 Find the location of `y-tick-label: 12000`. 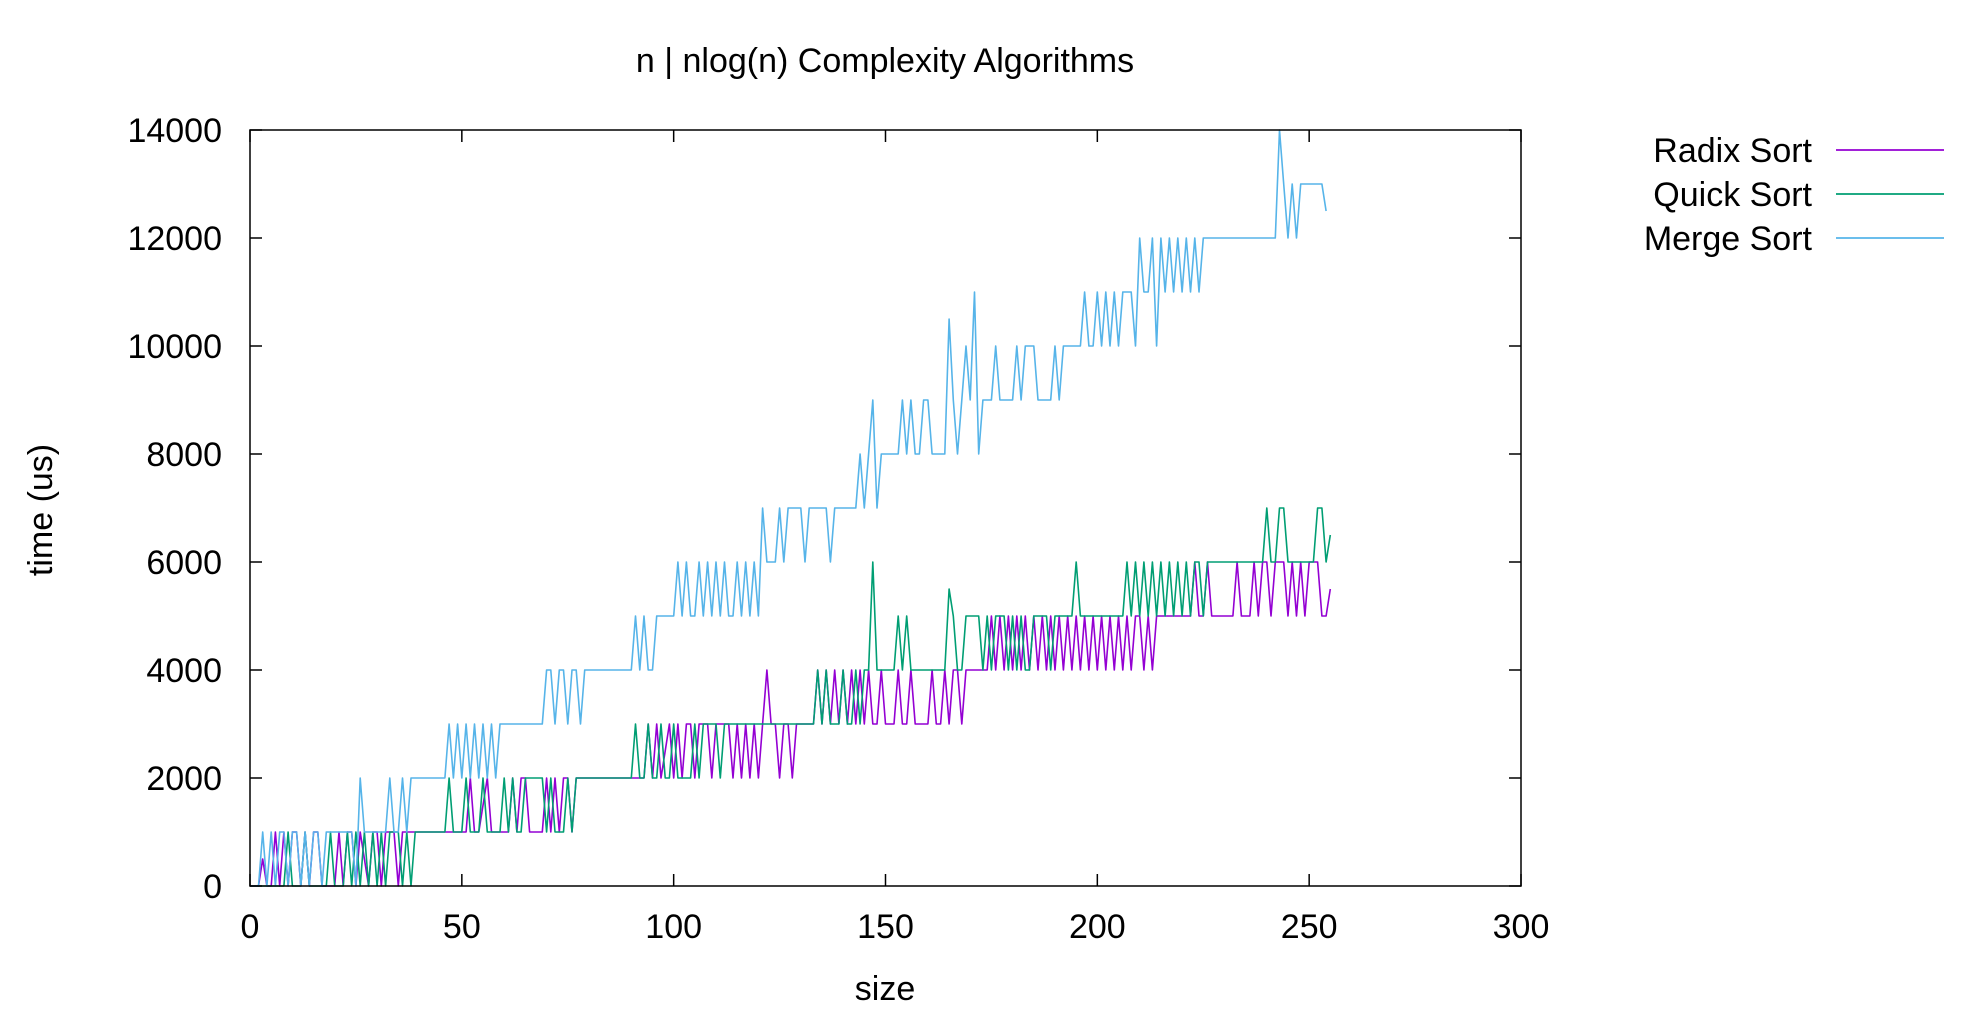

y-tick-label: 12000 is located at coordinates (174, 239).